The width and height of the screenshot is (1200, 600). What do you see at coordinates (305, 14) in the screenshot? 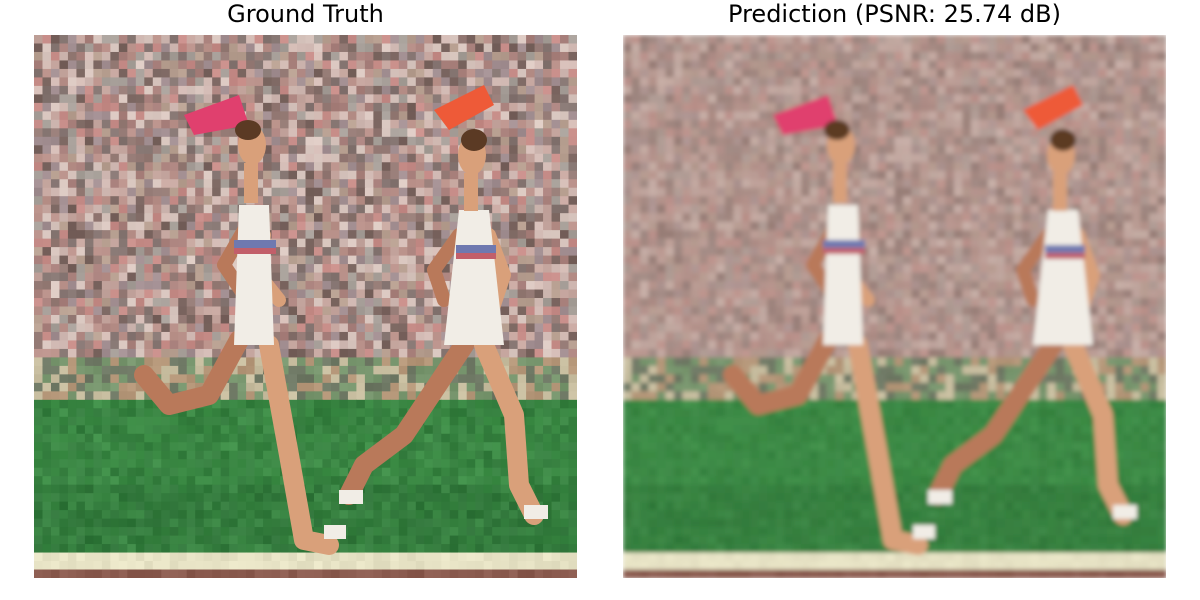
I see `ground-truth-title: Ground Truth` at bounding box center [305, 14].